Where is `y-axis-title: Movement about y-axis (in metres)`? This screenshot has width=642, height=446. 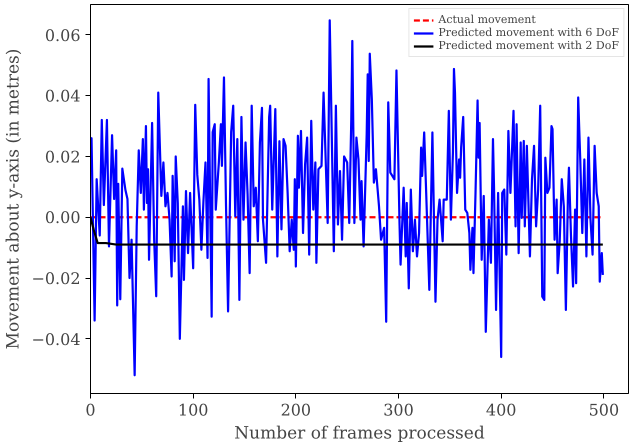 y-axis-title: Movement about y-axis (in metres) is located at coordinates (13, 199).